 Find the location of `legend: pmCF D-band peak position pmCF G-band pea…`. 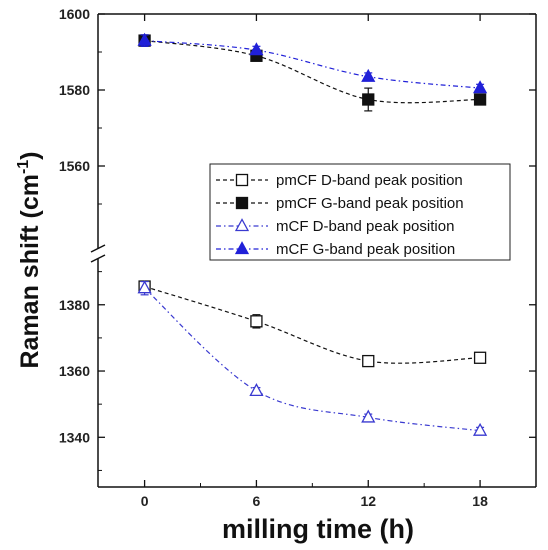

legend: pmCF D-band peak position pmCF G-band pea… is located at coordinates (360, 212).